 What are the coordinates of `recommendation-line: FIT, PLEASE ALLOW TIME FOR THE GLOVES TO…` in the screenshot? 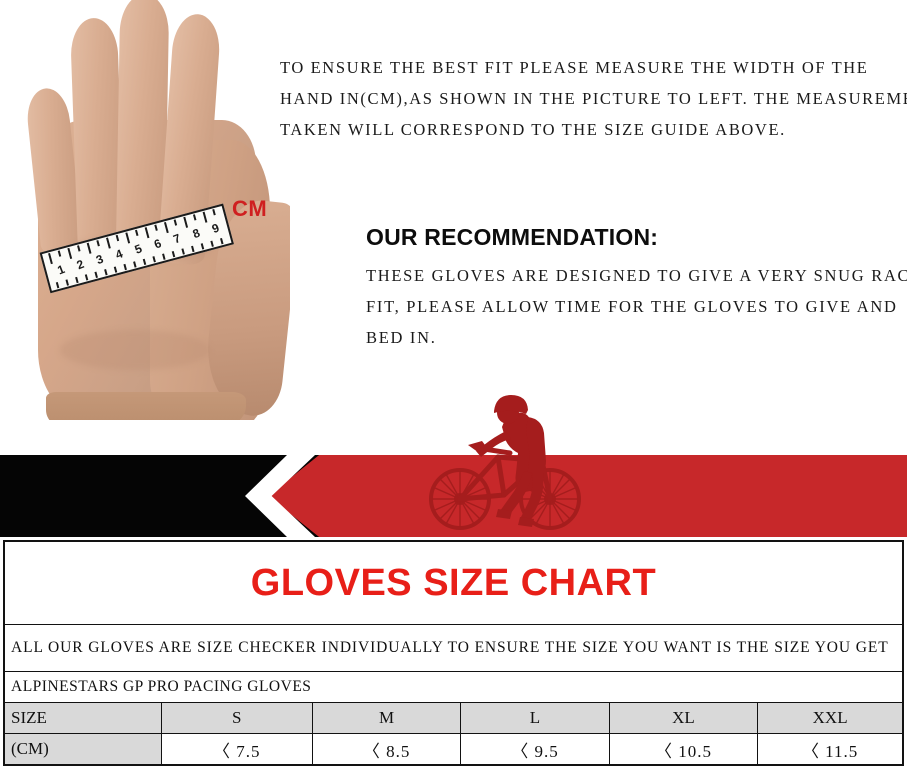 It's located at (632, 306).